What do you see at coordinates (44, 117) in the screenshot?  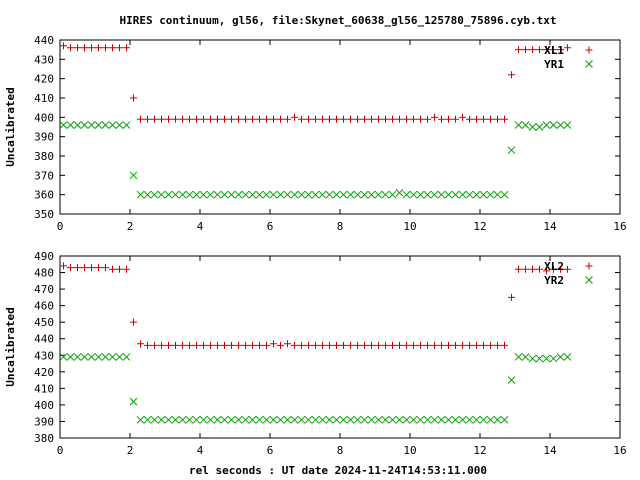 I see `y-tick-label: 400` at bounding box center [44, 117].